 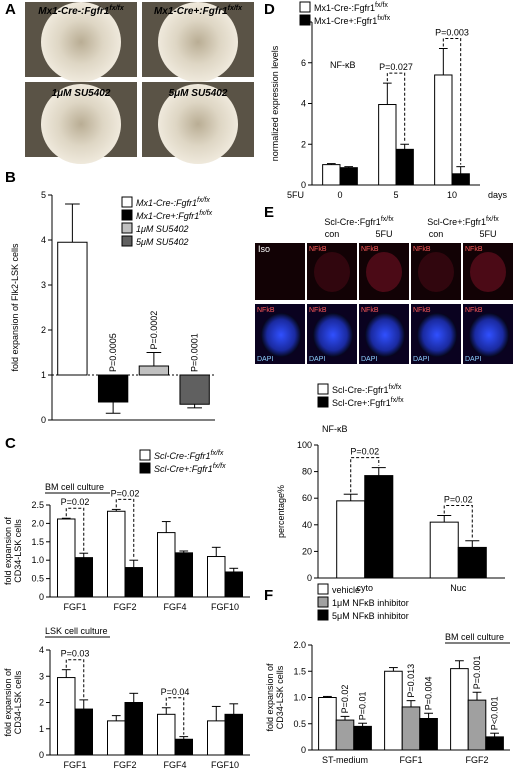 I want to click on p-value: P=0.0005, so click(x=113, y=352).